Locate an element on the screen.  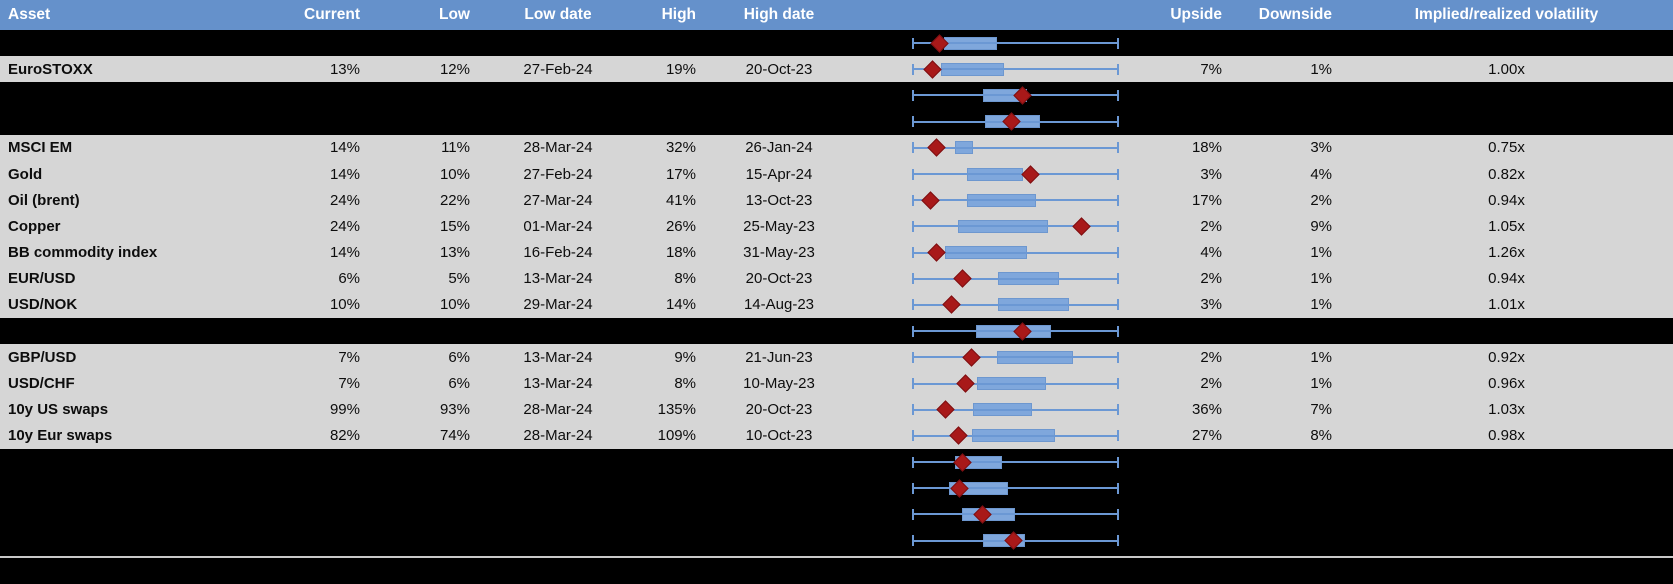
high-volatility: 17% is located at coordinates (680, 174).